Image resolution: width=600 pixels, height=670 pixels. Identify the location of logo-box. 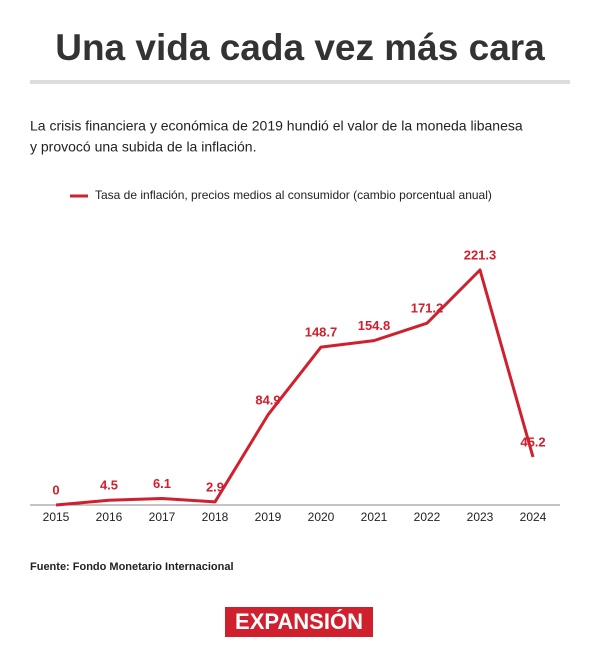
(299, 622).